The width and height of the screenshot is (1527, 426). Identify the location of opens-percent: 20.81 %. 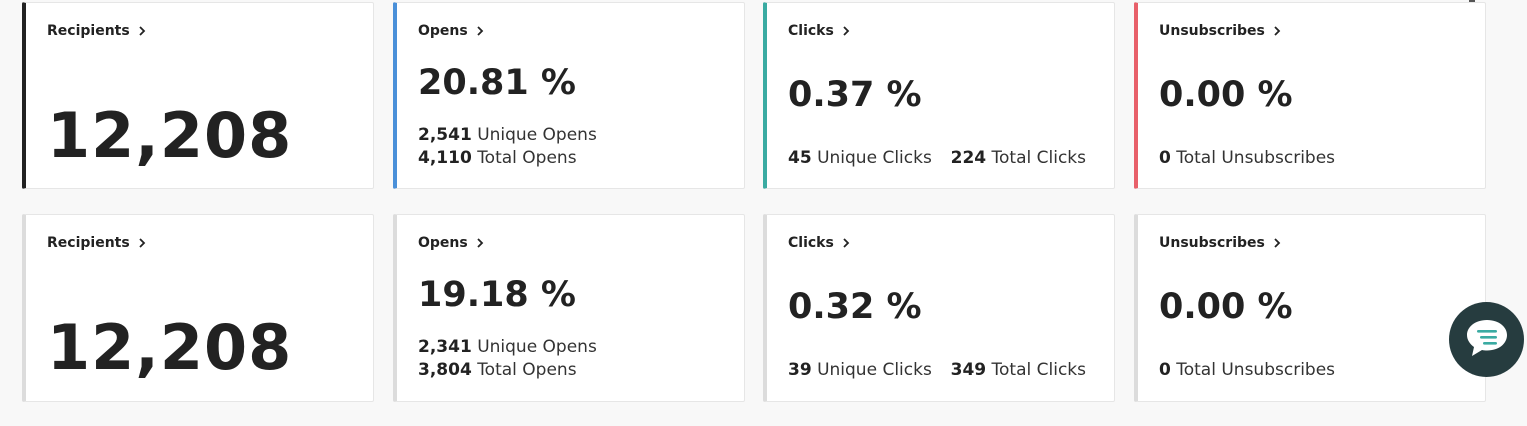
(497, 83).